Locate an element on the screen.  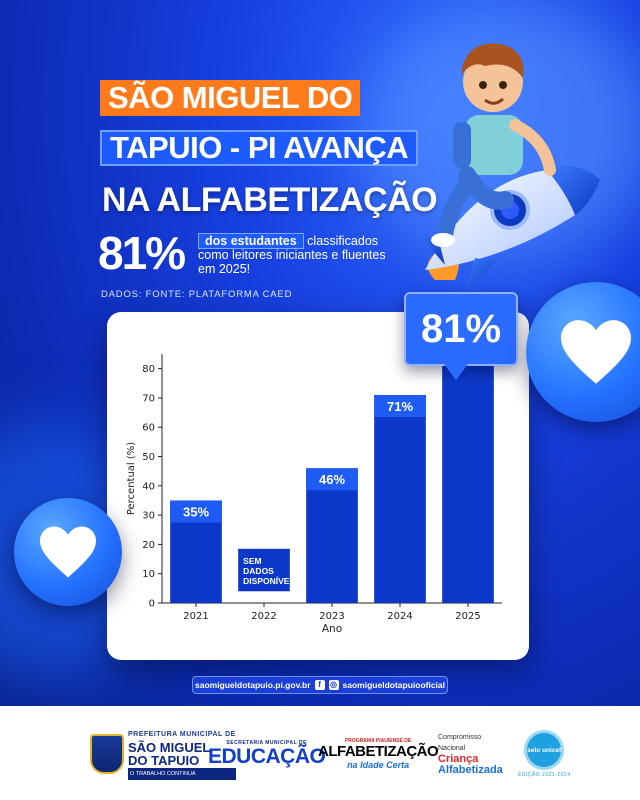
city-logo-name-1: SÃO MIGUEL is located at coordinates (169, 747).